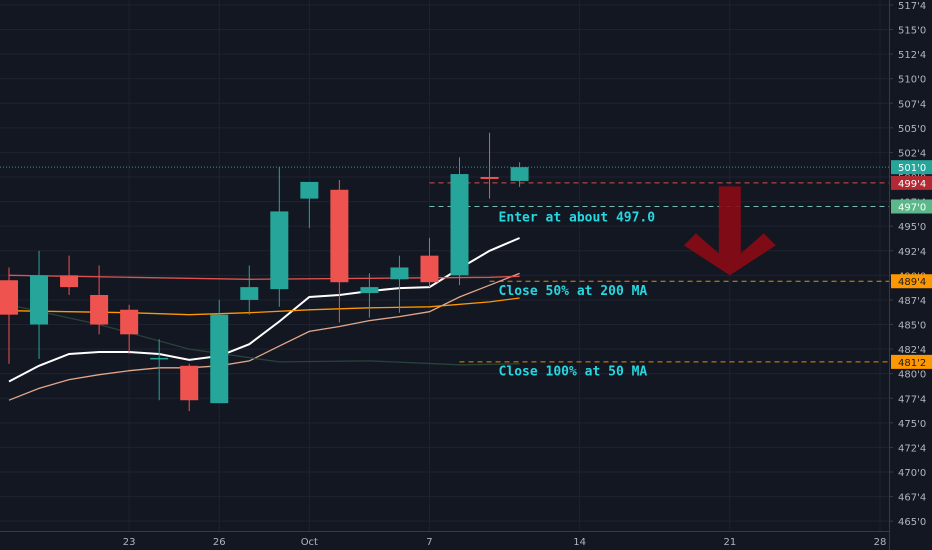 This screenshot has height=550, width=932. I want to click on price-axis-label: 475'0, so click(912, 424).